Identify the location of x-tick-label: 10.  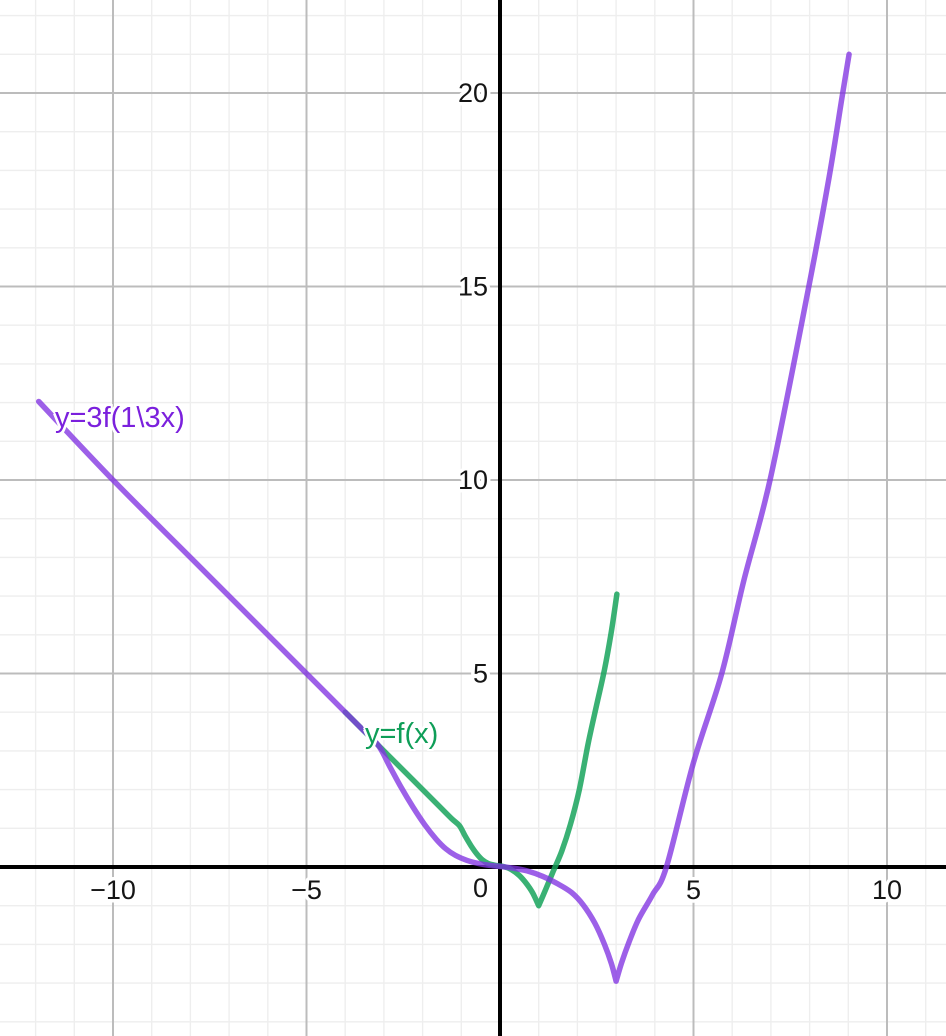
(887, 890).